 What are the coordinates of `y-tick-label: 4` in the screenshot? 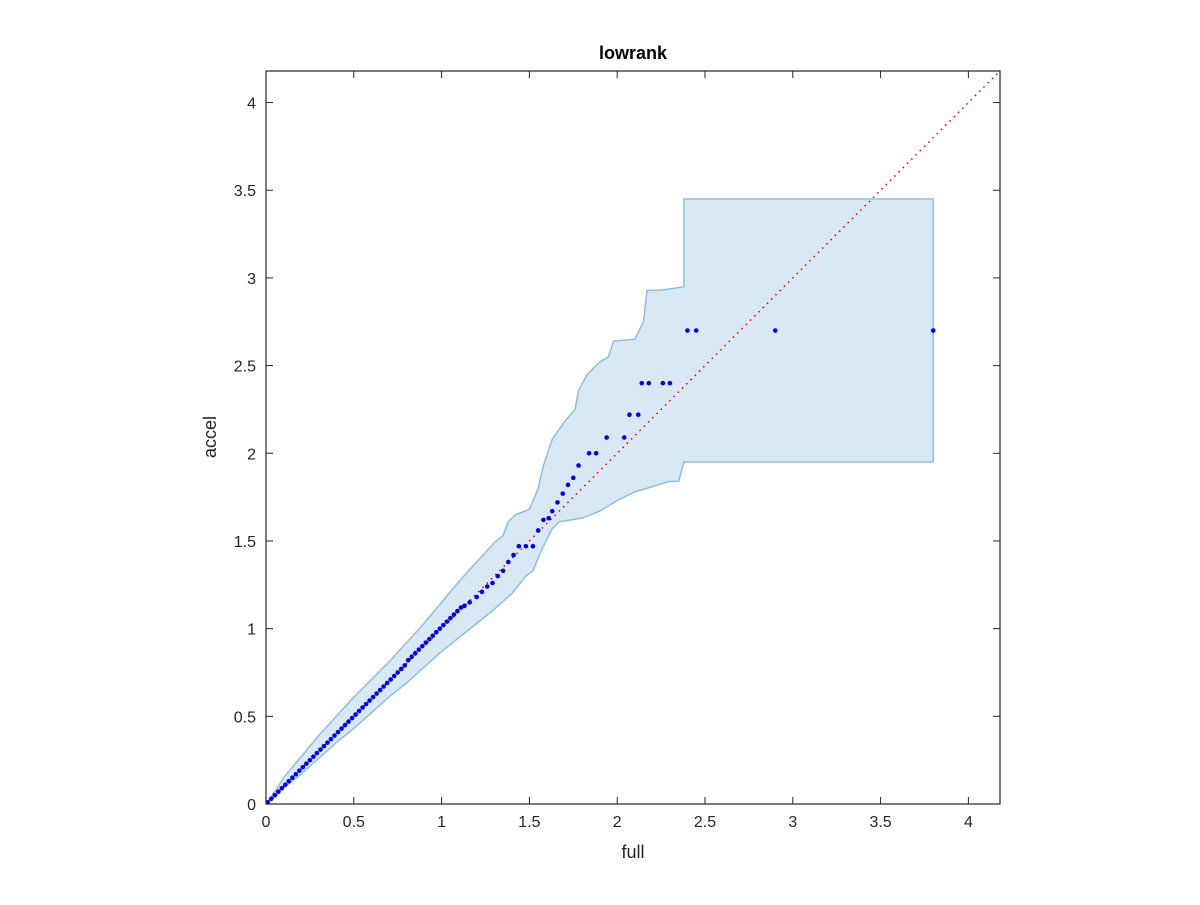 It's located at (251, 104).